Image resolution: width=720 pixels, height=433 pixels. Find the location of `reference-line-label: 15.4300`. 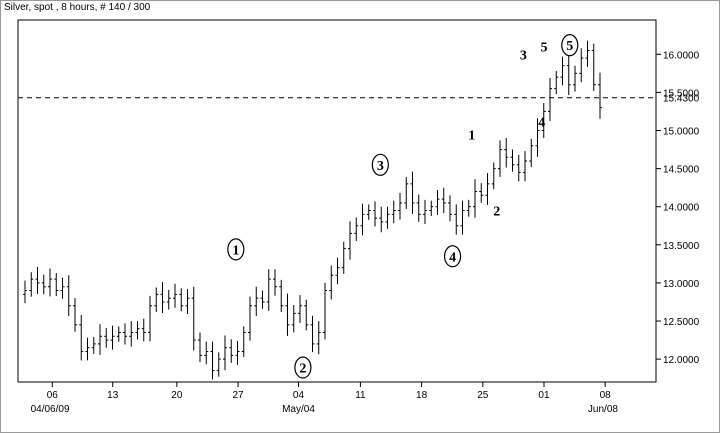

reference-line-label: 15.4300 is located at coordinates (681, 99).